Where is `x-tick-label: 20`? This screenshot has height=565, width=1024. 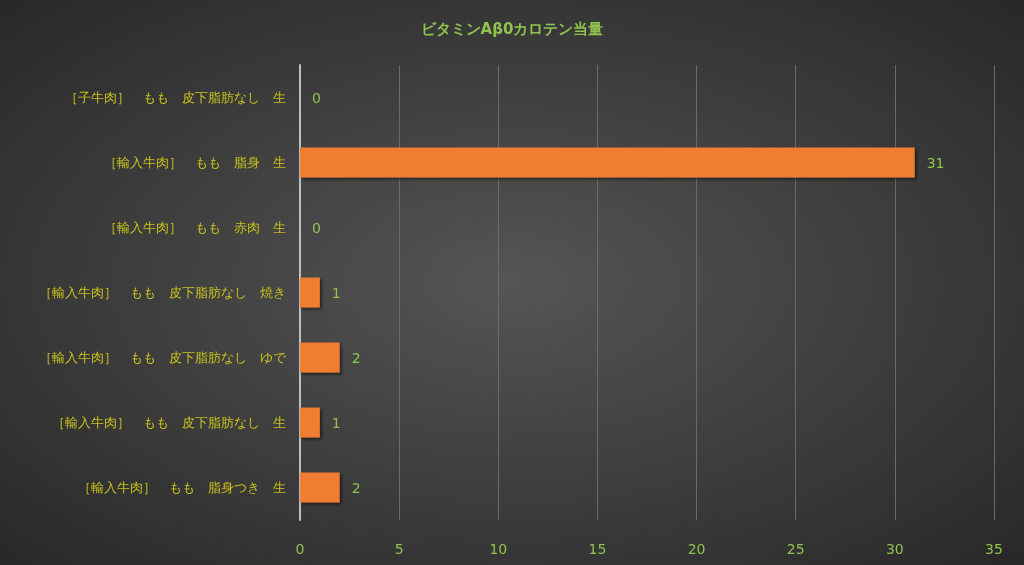 x-tick-label: 20 is located at coordinates (696, 549).